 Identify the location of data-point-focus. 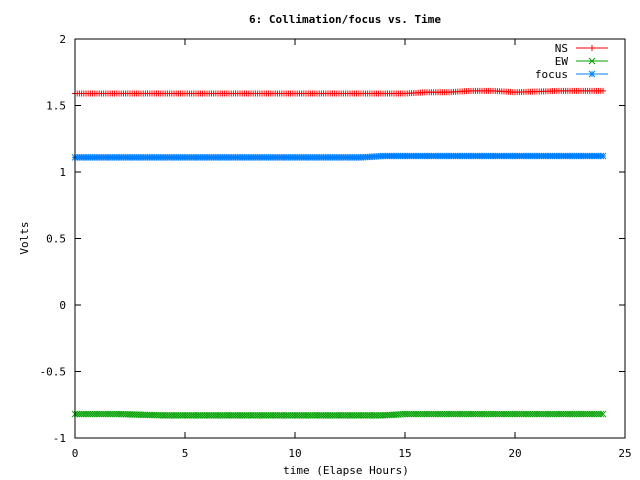
(603, 156).